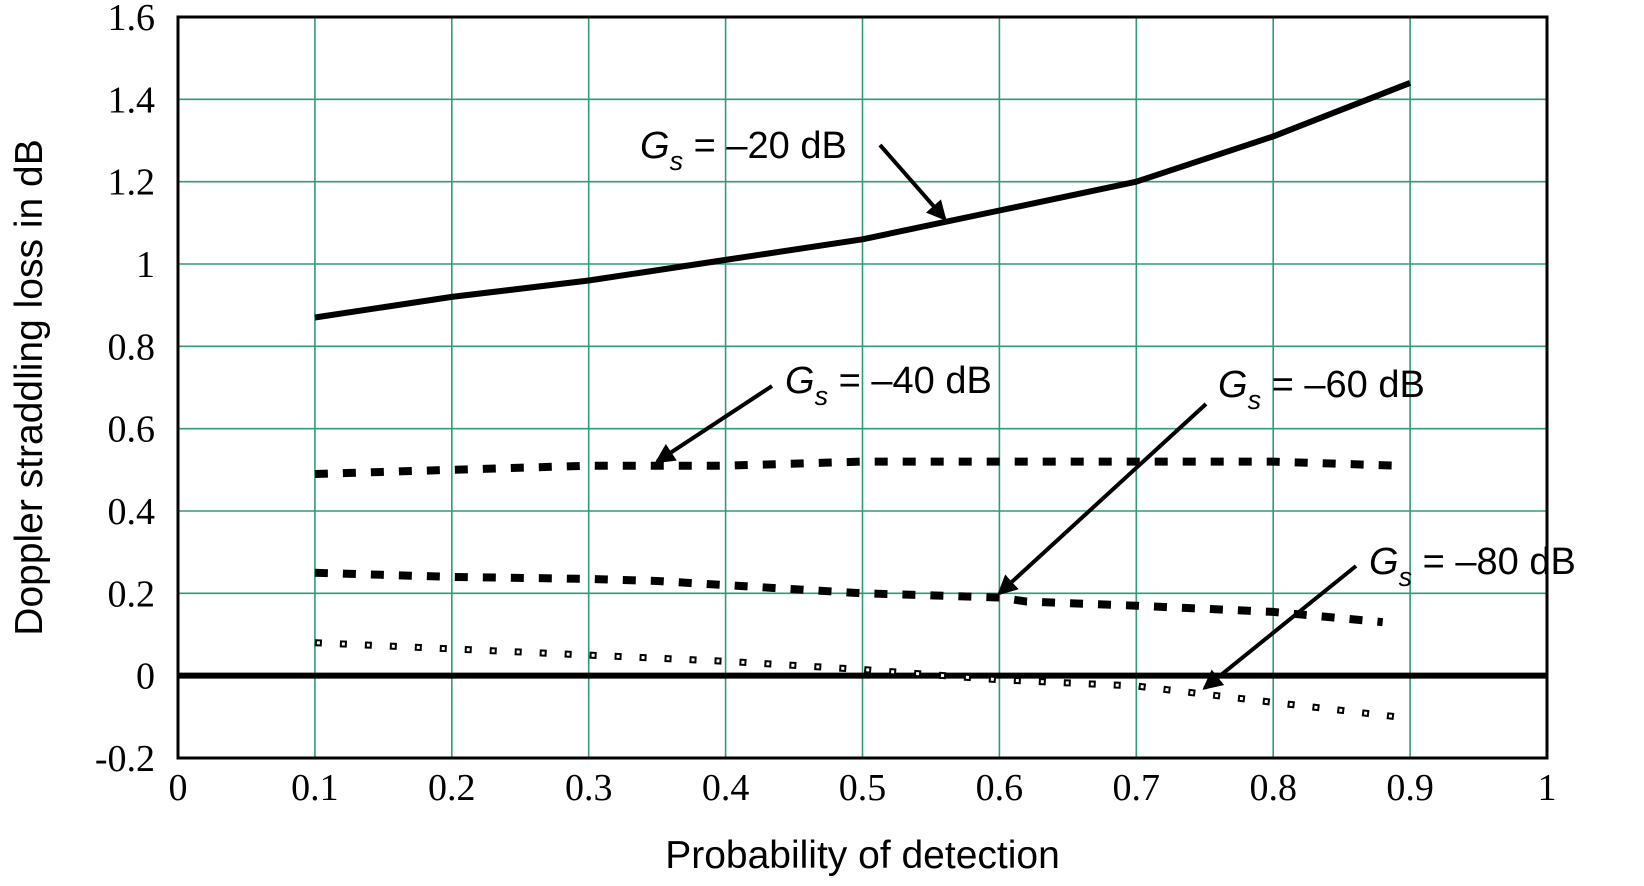 This screenshot has width=1644, height=886. I want to click on x-tick-label-4: 0.4, so click(726, 788).